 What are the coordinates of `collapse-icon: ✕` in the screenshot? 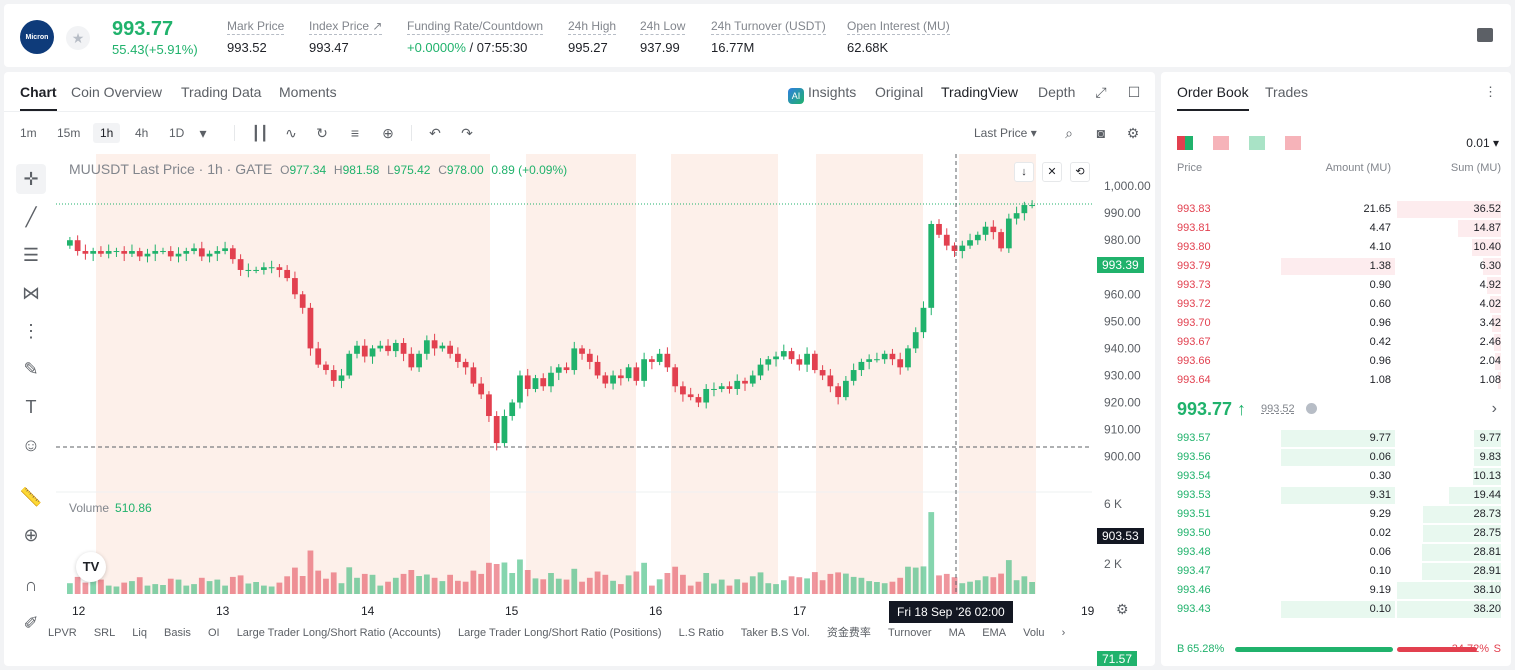 It's located at (1052, 172).